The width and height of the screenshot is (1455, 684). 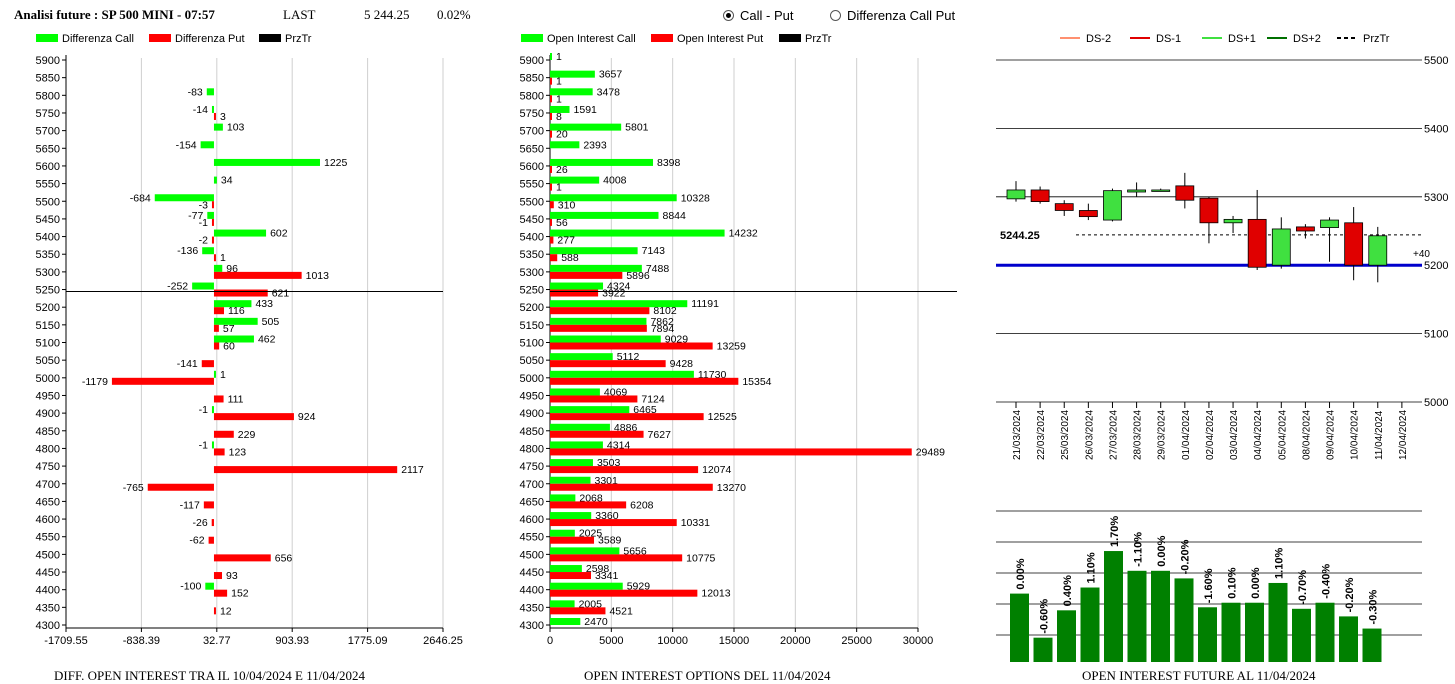 I want to click on data-label: 4008, so click(x=615, y=181).